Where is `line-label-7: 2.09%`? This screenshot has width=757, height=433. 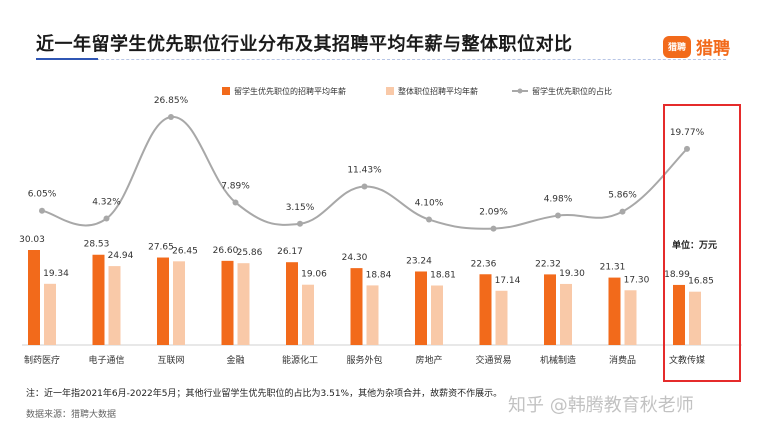 line-label-7: 2.09% is located at coordinates (493, 213).